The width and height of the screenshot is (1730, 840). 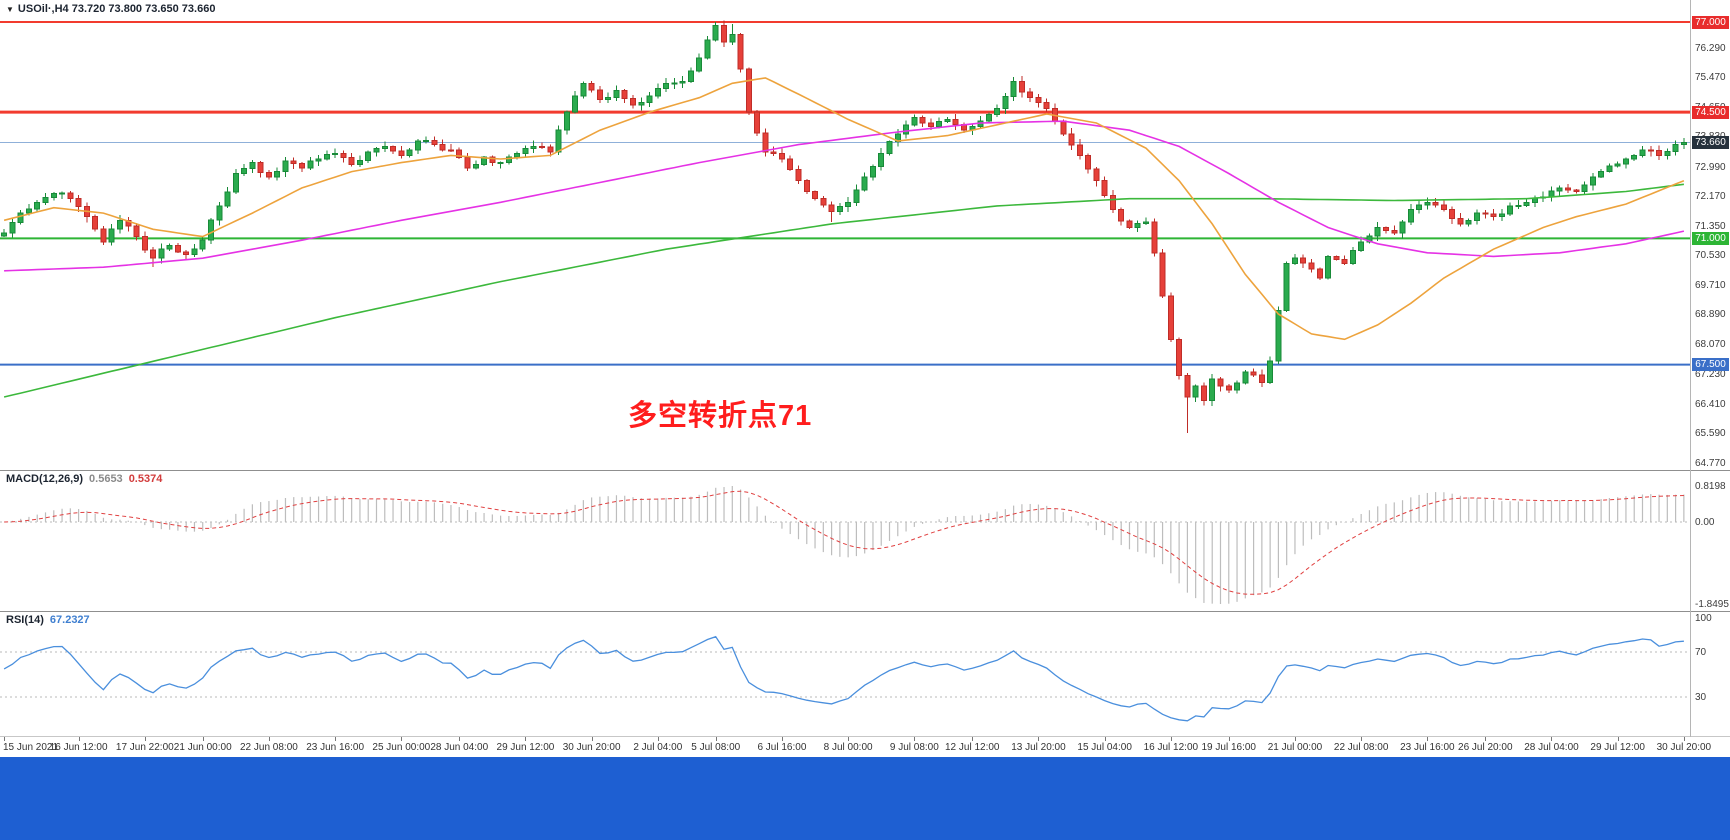 I want to click on macd-name: MACD(12,26,9), so click(x=45, y=479).